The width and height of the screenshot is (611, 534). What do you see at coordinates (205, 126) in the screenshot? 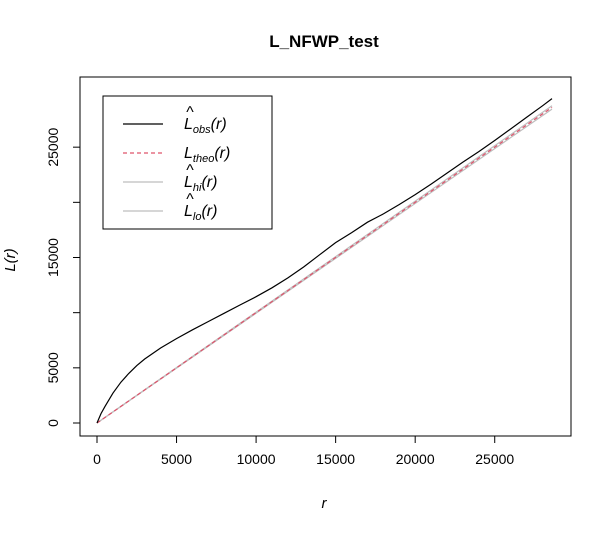
I see `legend-label-obs: Lobs(r)` at bounding box center [205, 126].